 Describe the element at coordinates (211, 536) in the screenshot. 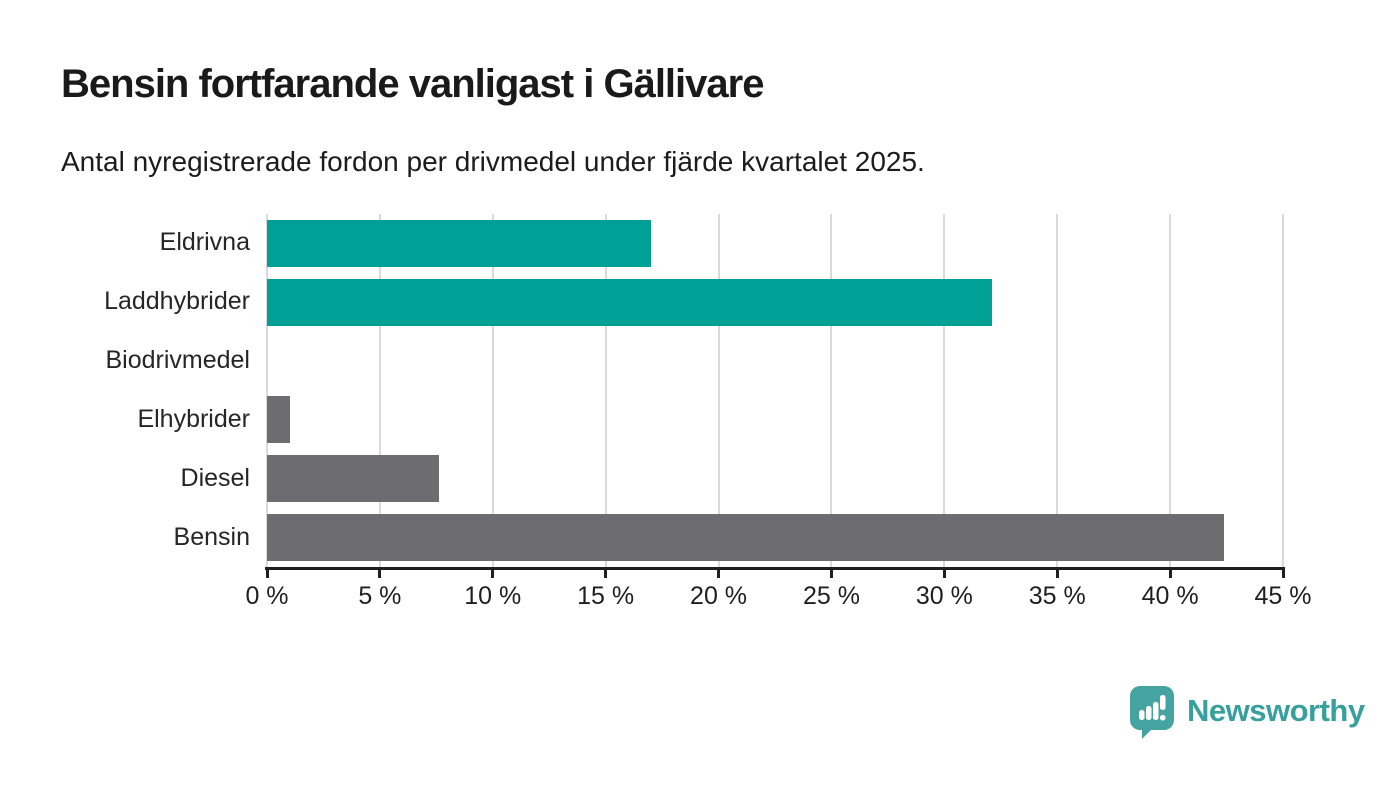

I see `category-label-bensin: Bensin` at that location.